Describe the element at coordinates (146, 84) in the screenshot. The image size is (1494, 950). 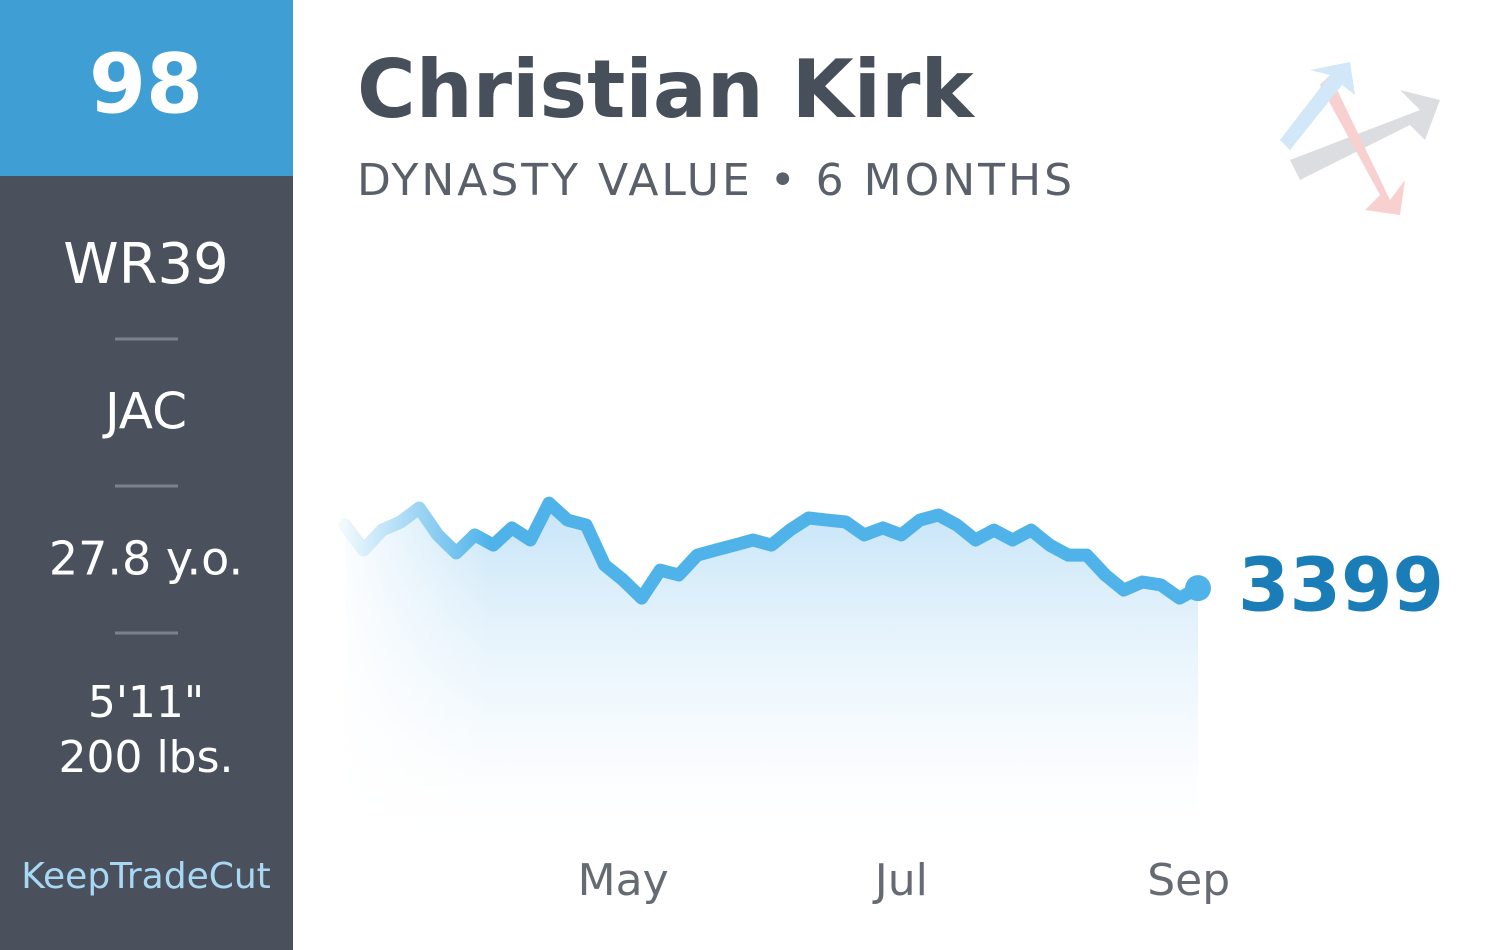
I see `rank: 98` at that location.